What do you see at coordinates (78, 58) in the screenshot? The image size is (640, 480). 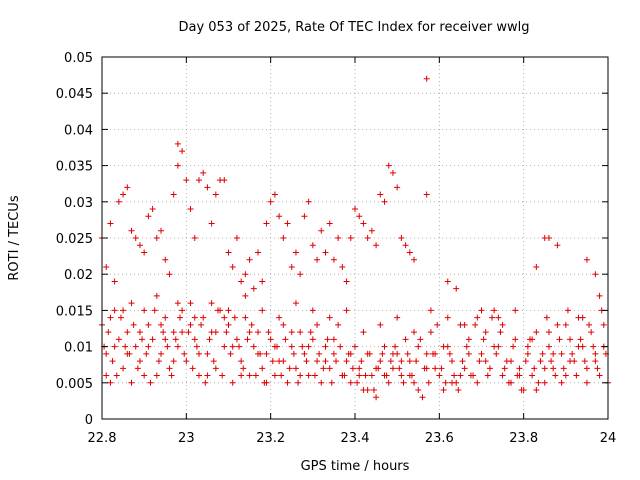 I see `y-tick-label: 0.05` at bounding box center [78, 58].